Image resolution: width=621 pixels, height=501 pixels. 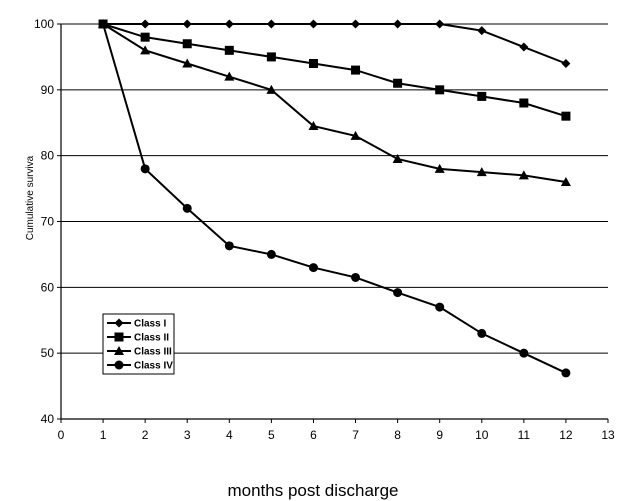 What do you see at coordinates (271, 435) in the screenshot?
I see `x-tick-label: 5` at bounding box center [271, 435].